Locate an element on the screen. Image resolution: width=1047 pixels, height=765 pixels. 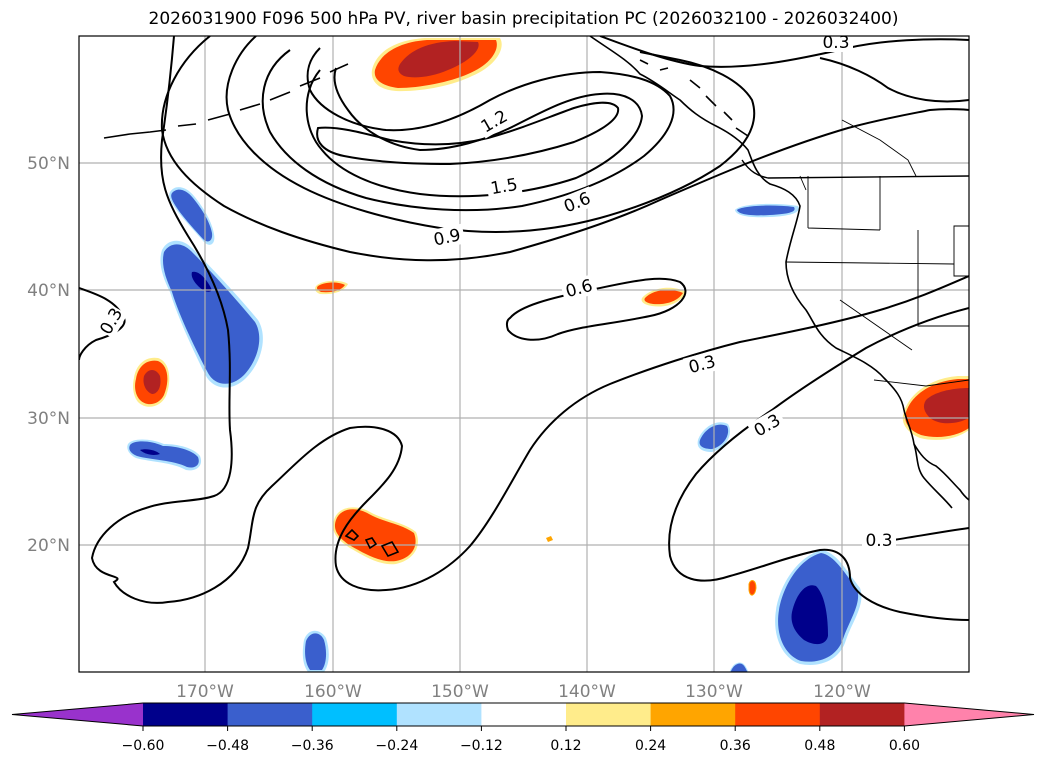
colorbar-tick-label: −0.48 is located at coordinates (227, 746).